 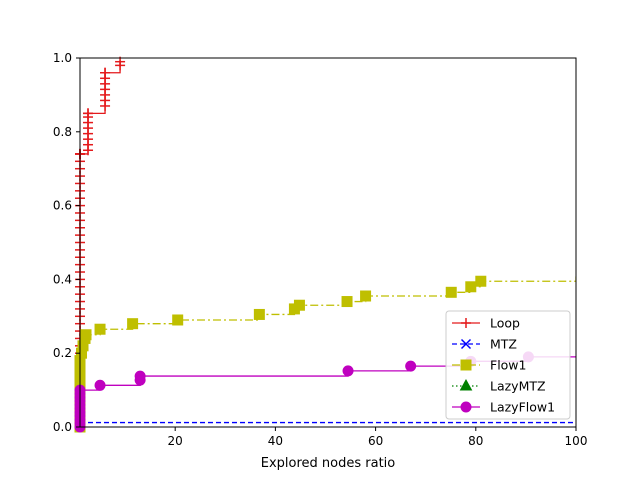 I want to click on legend: Loop MTZ Flow1 LazyMTZ LazyFlow1, so click(x=508, y=365).